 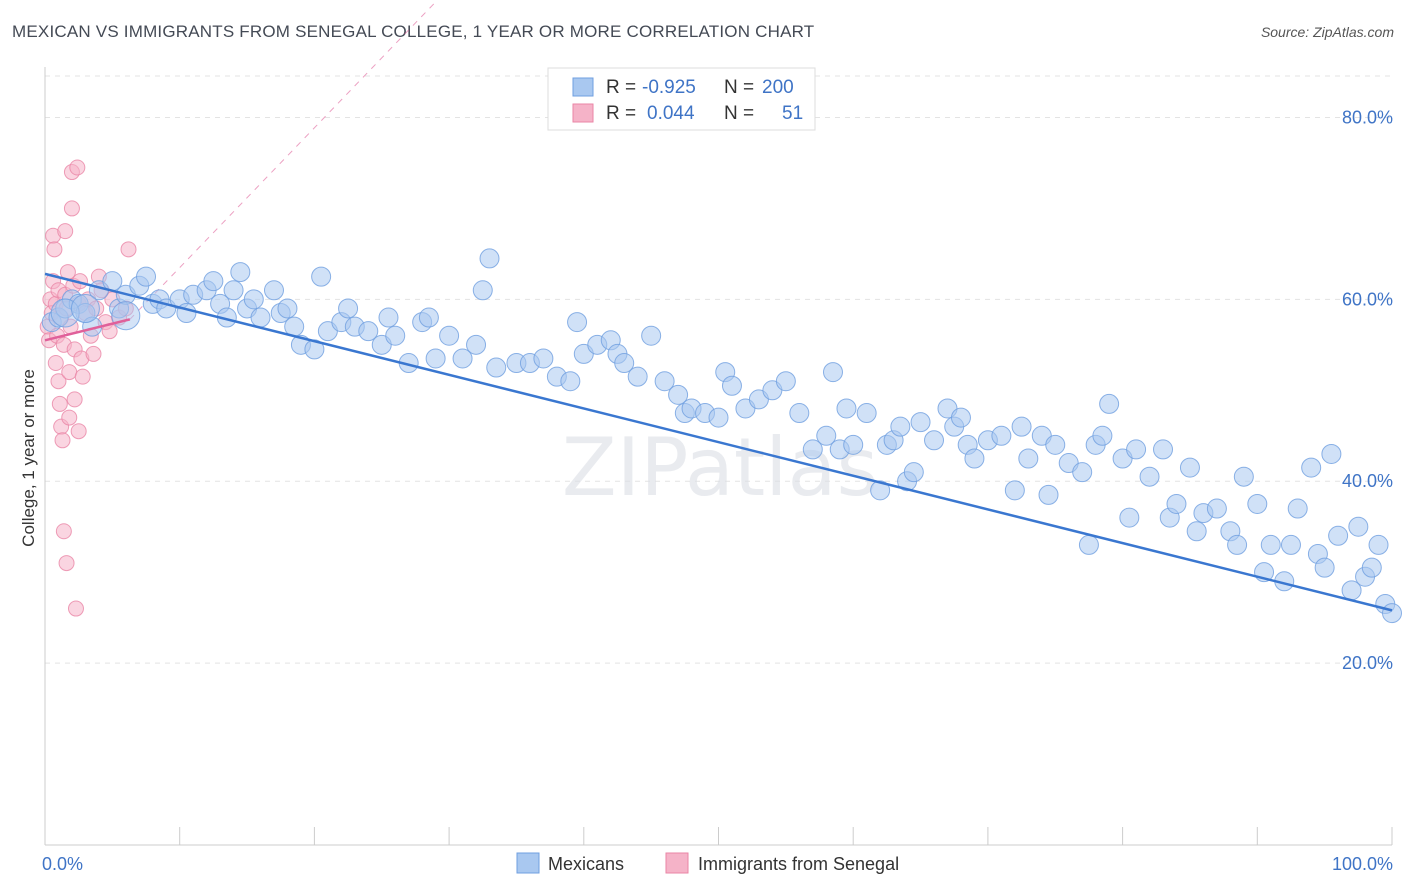 I want to click on y-axis-title: College, 1 year or more, so click(x=28, y=458).